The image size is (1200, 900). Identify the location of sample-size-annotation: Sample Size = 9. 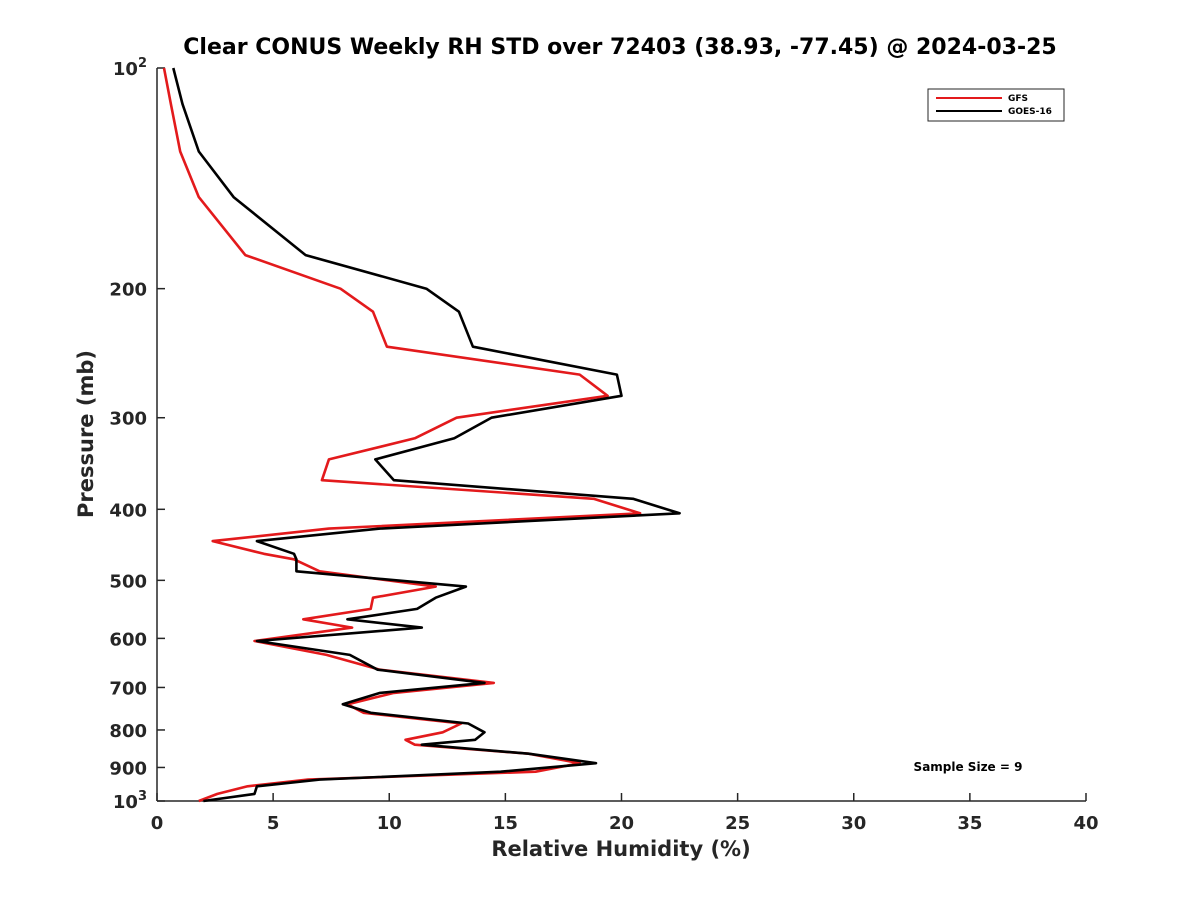
(968, 767).